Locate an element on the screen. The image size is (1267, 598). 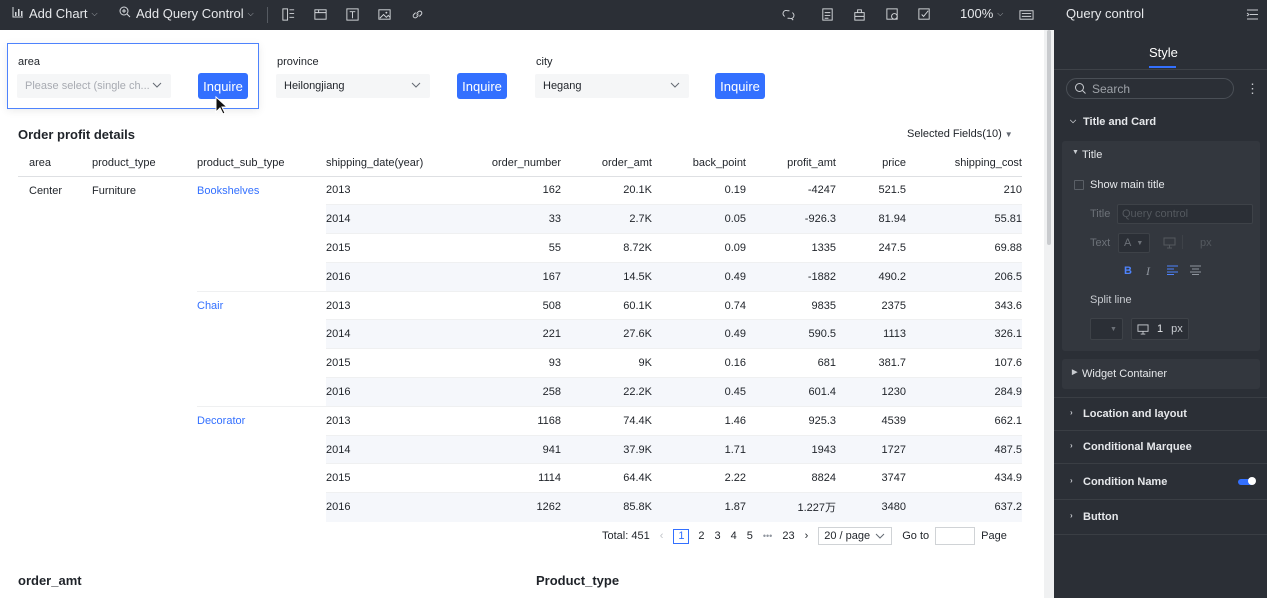
component-icon is located at coordinates (859, 14).